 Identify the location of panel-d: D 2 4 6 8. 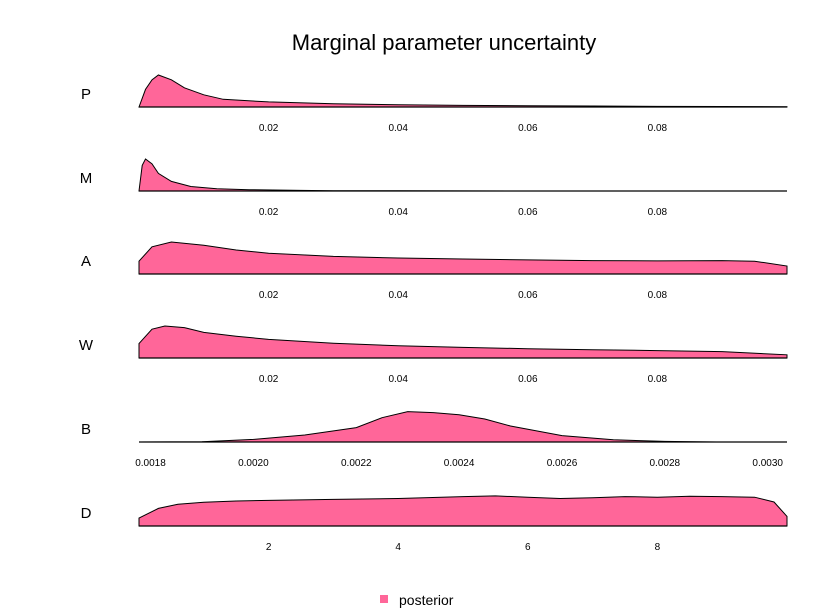
(434, 524).